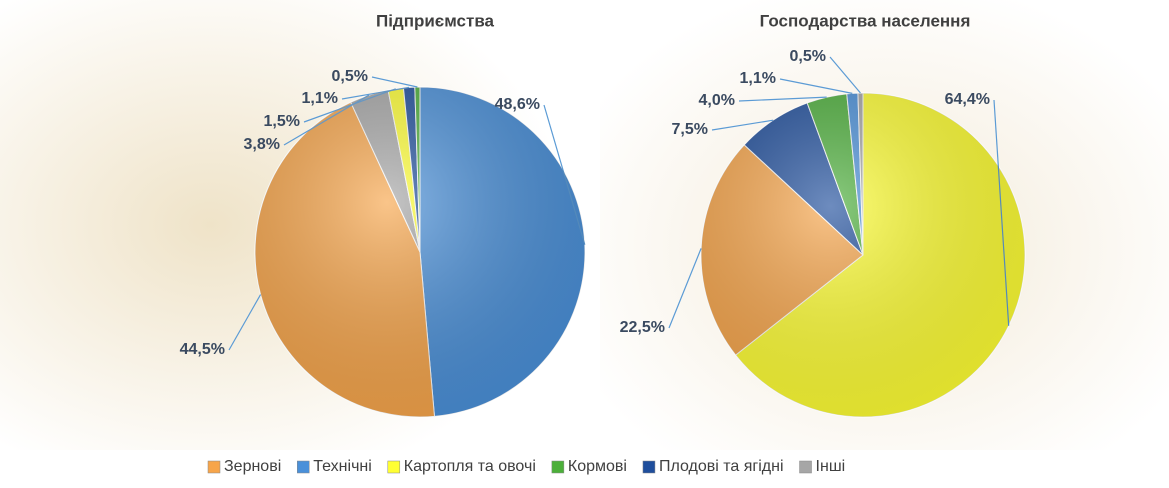 The width and height of the screenshot is (1169, 488). What do you see at coordinates (342, 466) in the screenshot?
I see `legend-label: Технічні` at bounding box center [342, 466].